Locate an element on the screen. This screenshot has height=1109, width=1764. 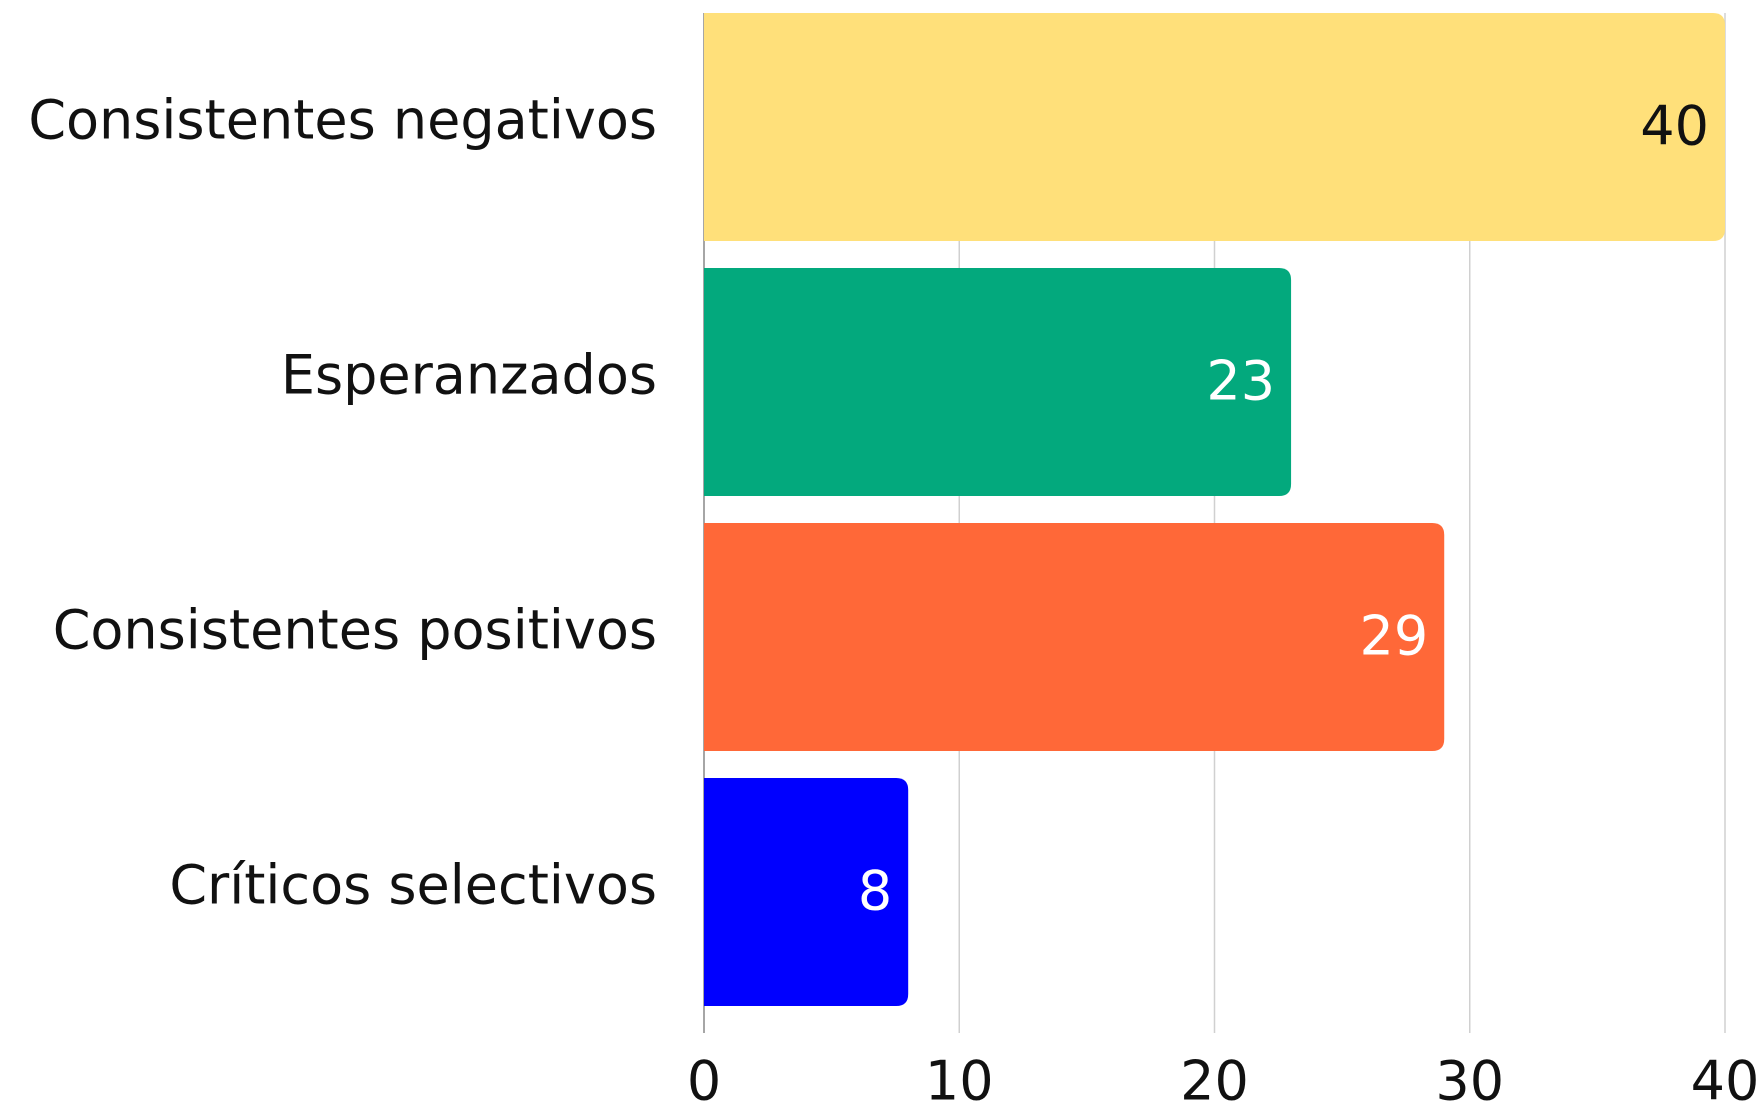
value-label: 29 is located at coordinates (1394, 636).